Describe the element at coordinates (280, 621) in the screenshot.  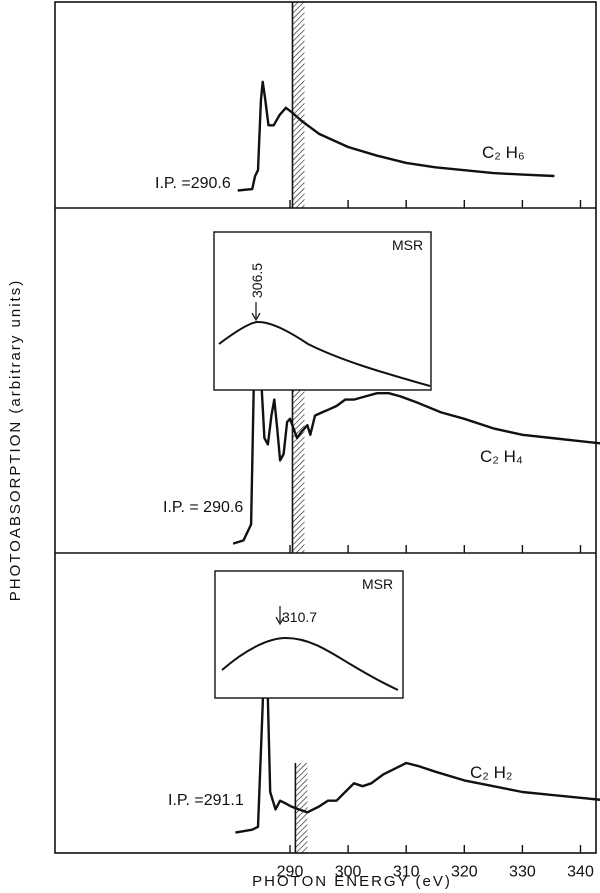
I see `inset-peak-arrowhead-c2h2` at that location.